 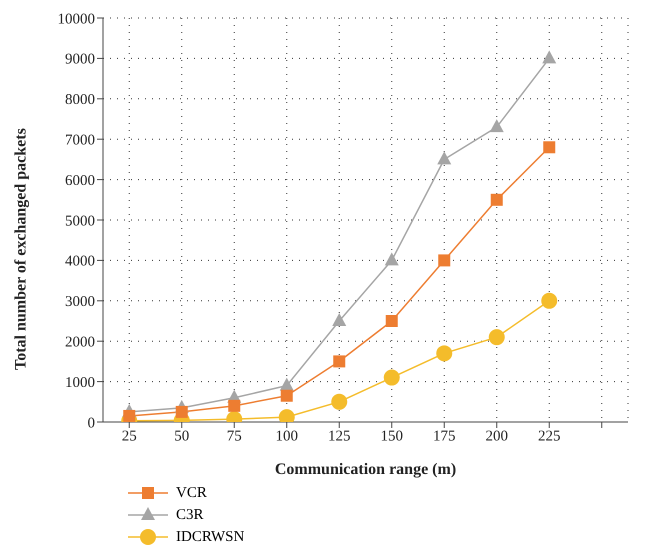 What do you see at coordinates (80, 60) in the screenshot?
I see `y-tick-label: 9000` at bounding box center [80, 60].